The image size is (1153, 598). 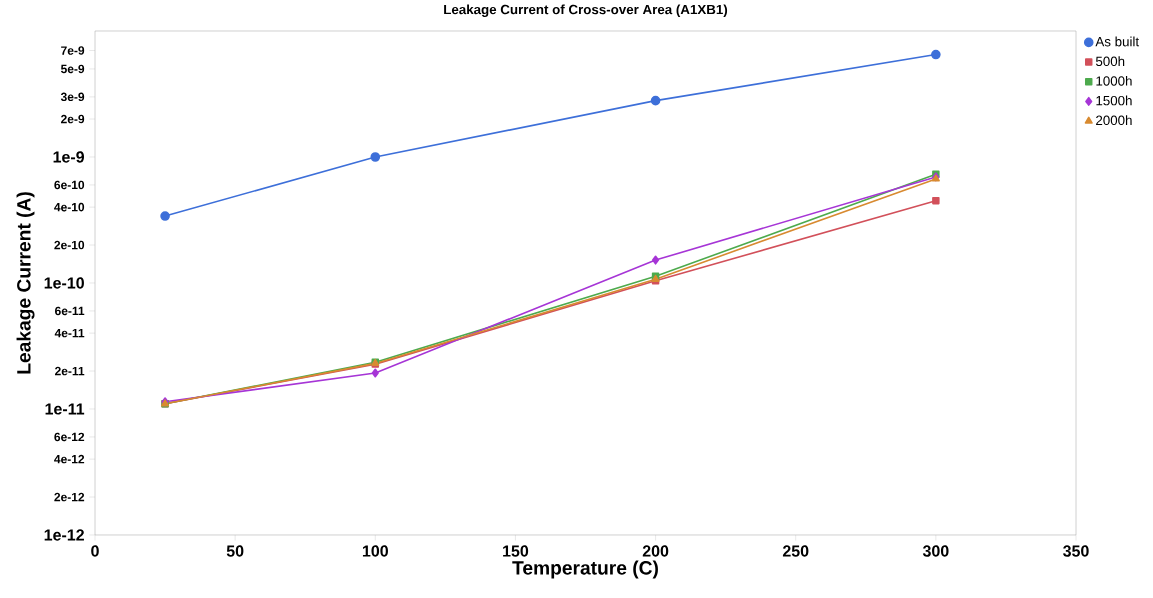 I want to click on legend-label: As built, so click(x=1117, y=41).